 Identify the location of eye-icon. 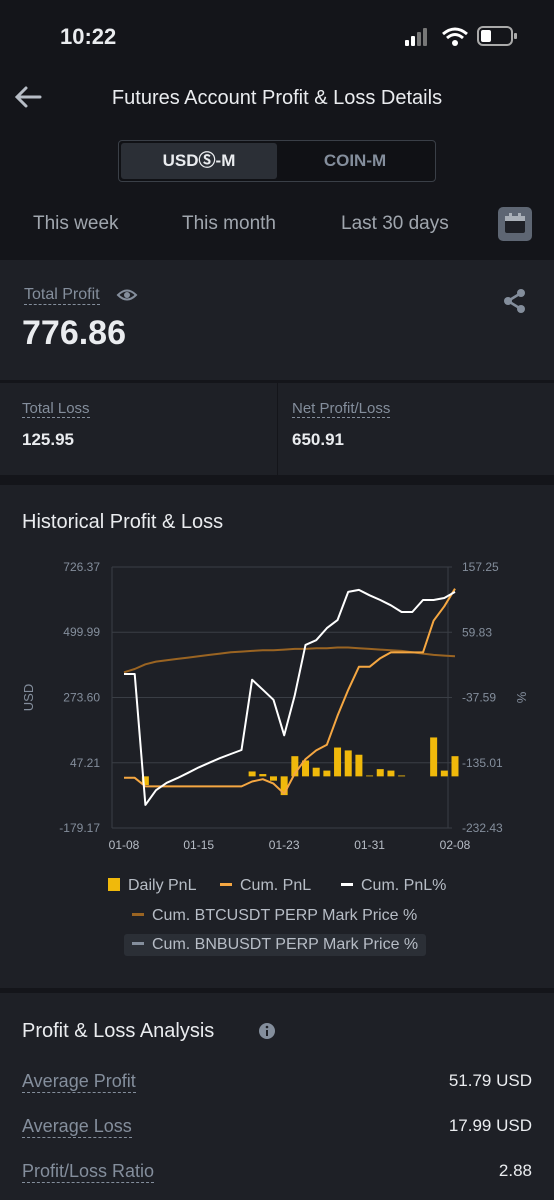
(127, 295).